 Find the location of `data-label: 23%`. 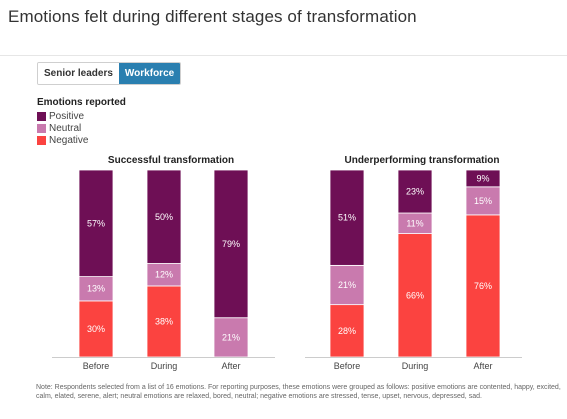

data-label: 23% is located at coordinates (415, 192).